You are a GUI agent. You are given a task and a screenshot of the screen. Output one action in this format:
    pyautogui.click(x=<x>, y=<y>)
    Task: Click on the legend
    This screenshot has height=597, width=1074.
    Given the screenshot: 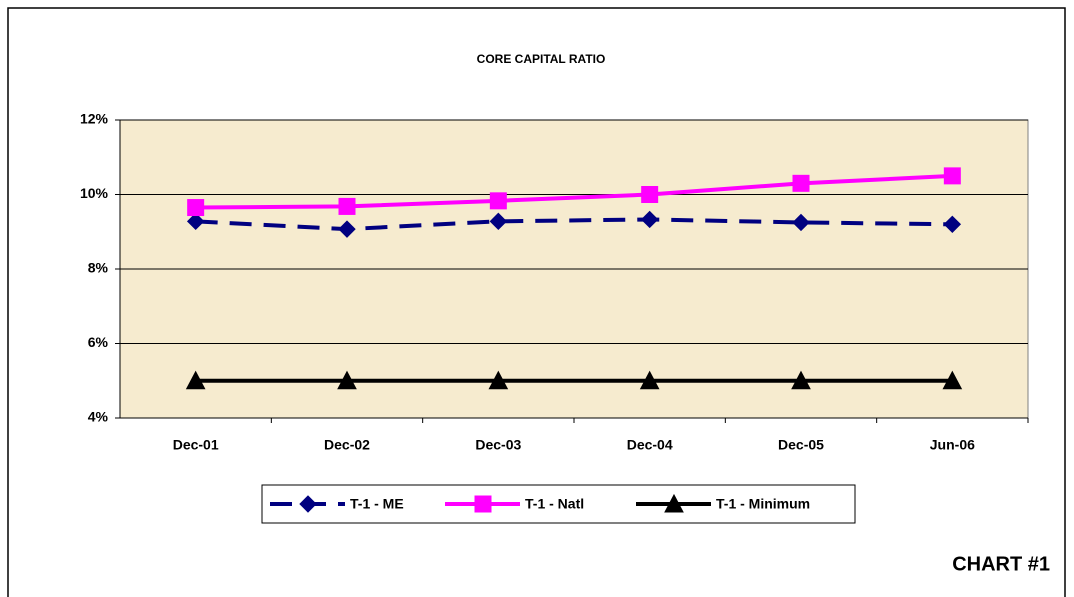 What is the action you would take?
    pyautogui.click(x=558, y=504)
    